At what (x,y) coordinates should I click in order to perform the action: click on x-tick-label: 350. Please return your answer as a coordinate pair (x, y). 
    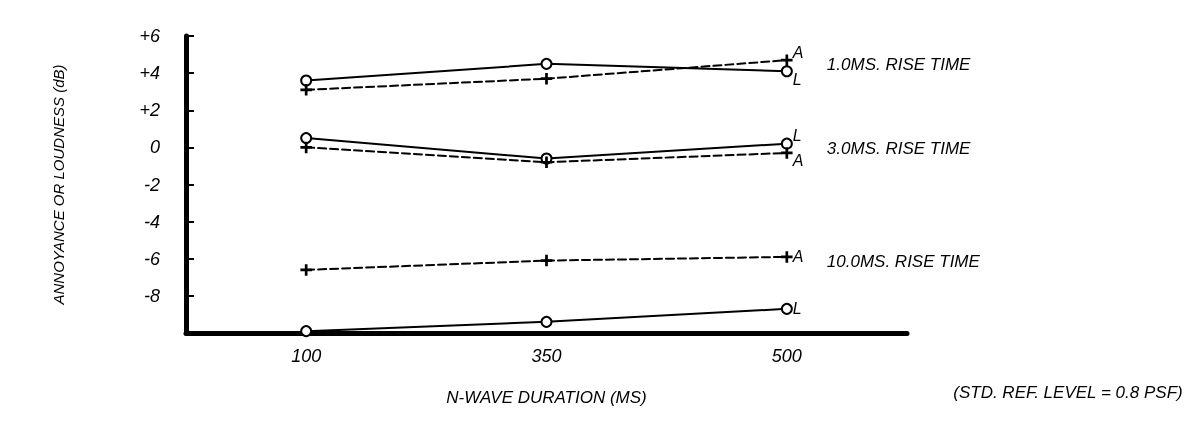
    Looking at the image, I should click on (546, 356).